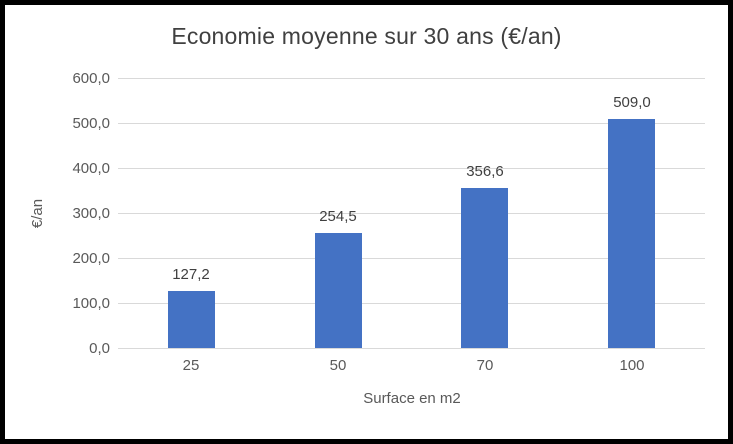 Image resolution: width=733 pixels, height=444 pixels. I want to click on bar-data-label: 509,0, so click(632, 102).